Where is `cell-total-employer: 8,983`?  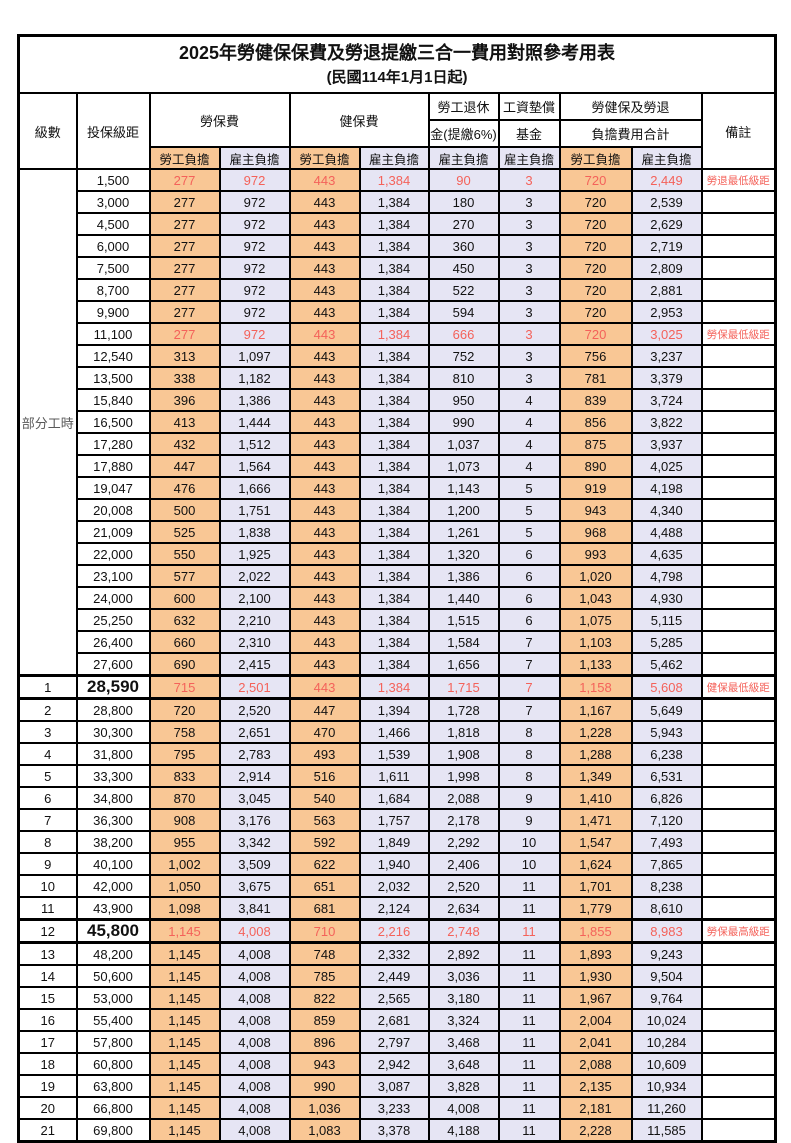 cell-total-employer: 8,983 is located at coordinates (666, 931).